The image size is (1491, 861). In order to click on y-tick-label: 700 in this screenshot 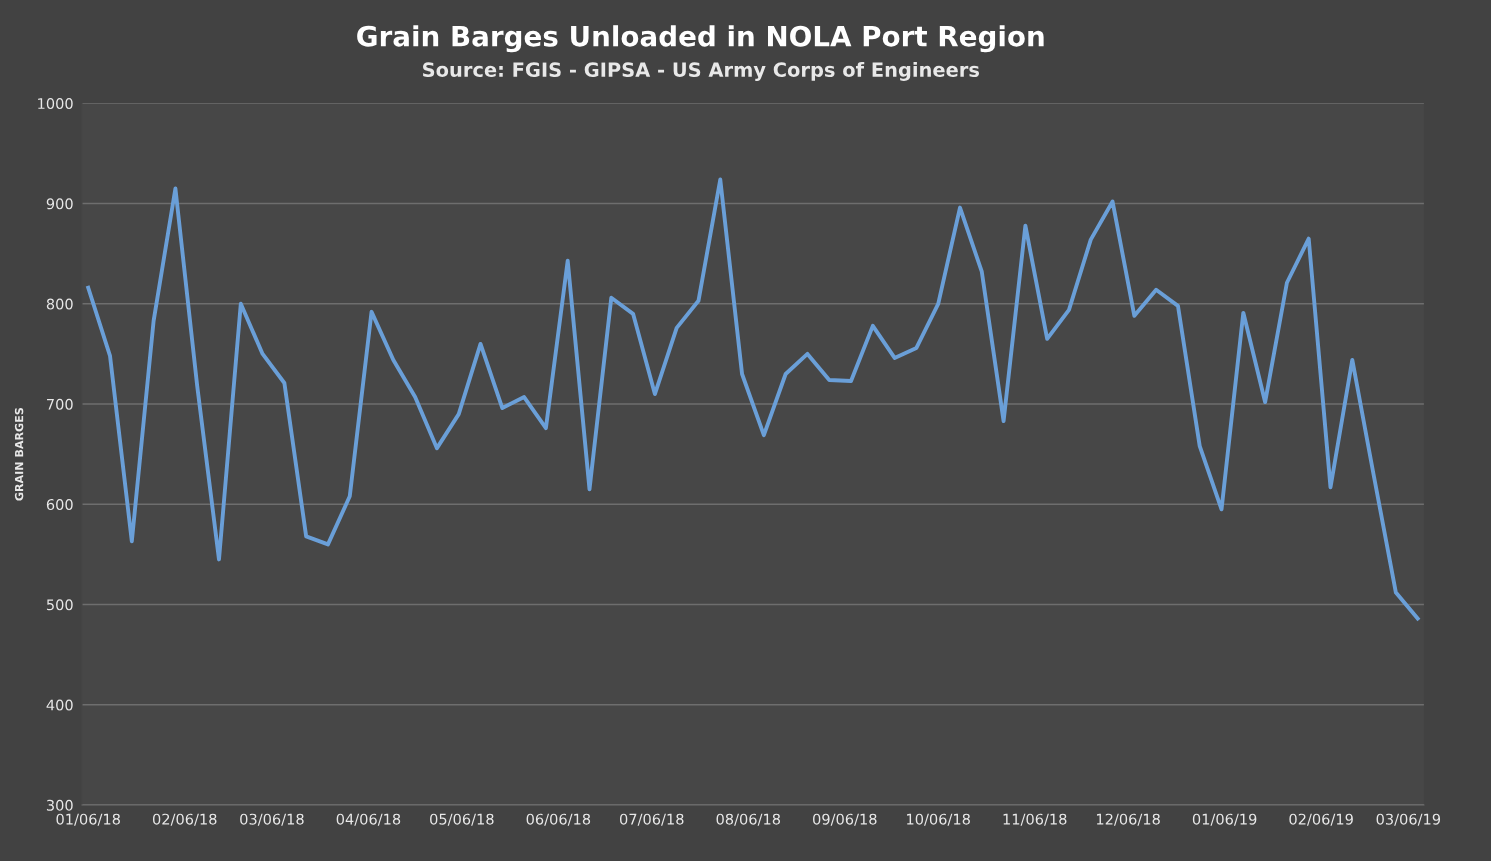, I will do `click(60, 404)`.